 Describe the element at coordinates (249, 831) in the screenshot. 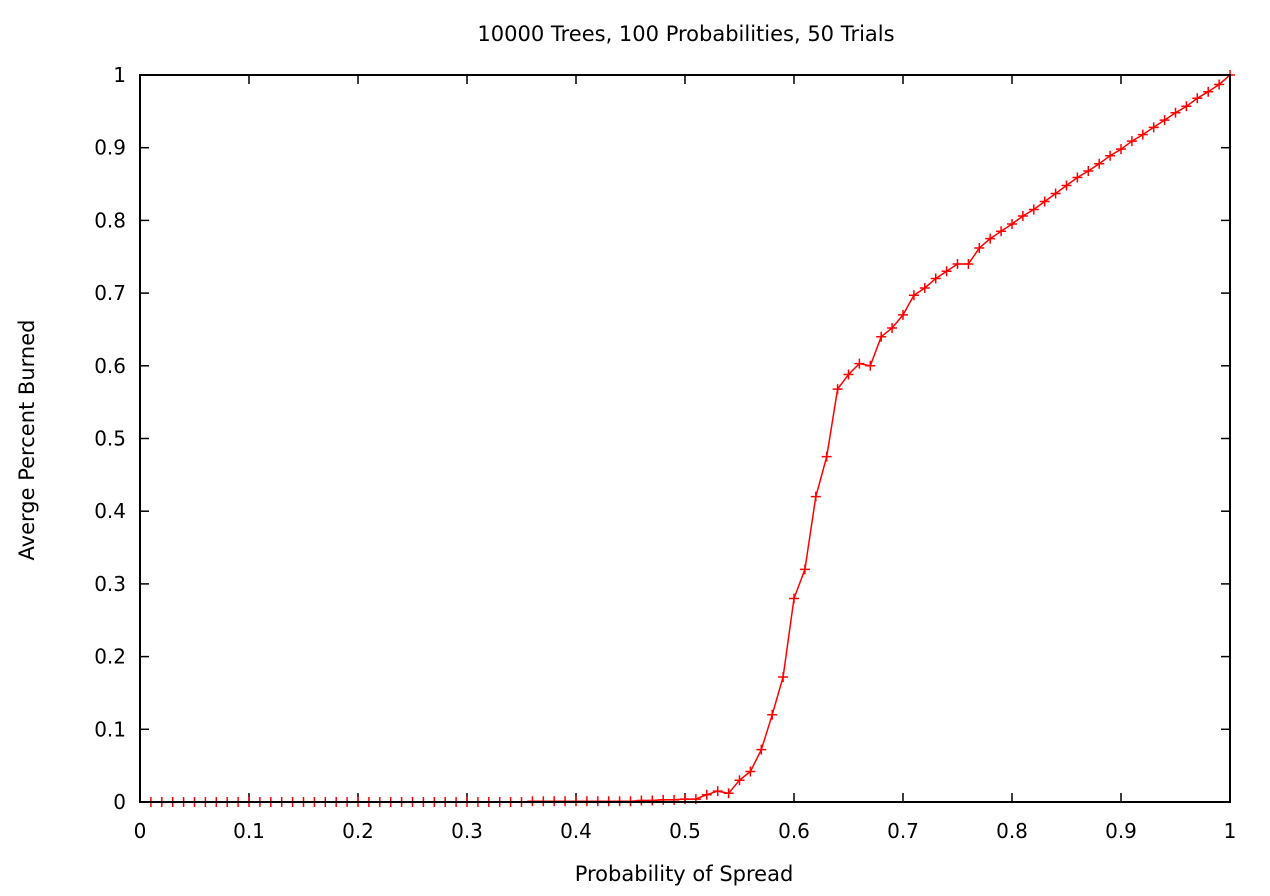

I see `x-tick-label: 0.1` at that location.